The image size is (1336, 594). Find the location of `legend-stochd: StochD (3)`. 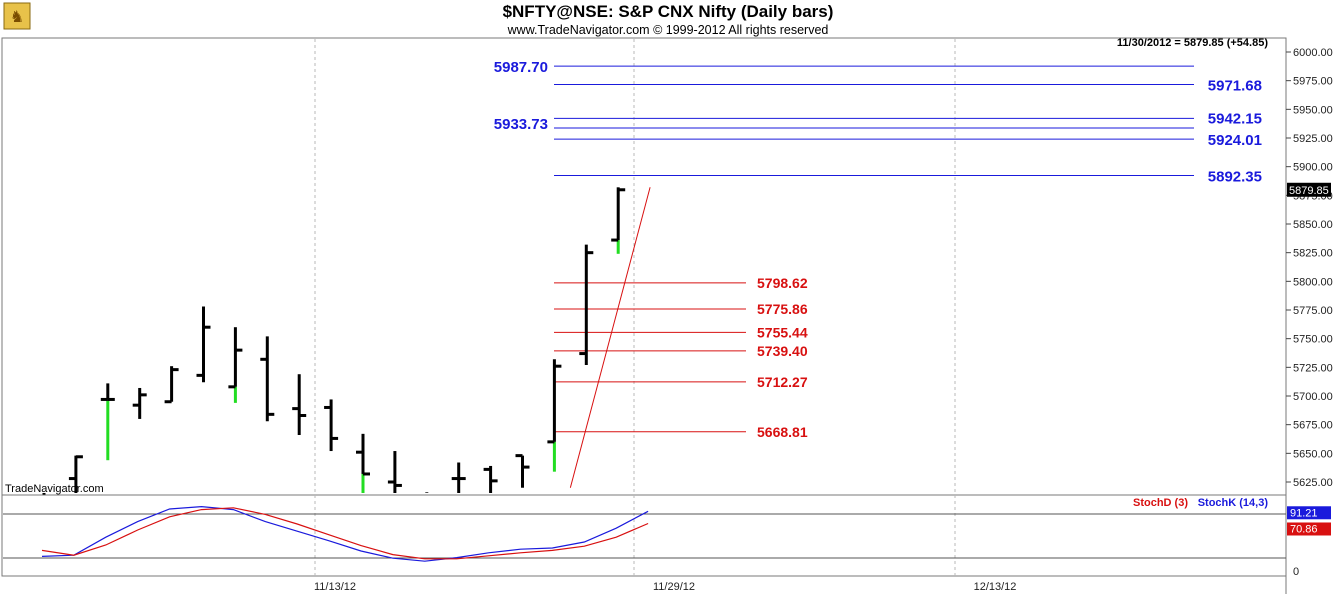

legend-stochd: StochD (3) is located at coordinates (1160, 503).